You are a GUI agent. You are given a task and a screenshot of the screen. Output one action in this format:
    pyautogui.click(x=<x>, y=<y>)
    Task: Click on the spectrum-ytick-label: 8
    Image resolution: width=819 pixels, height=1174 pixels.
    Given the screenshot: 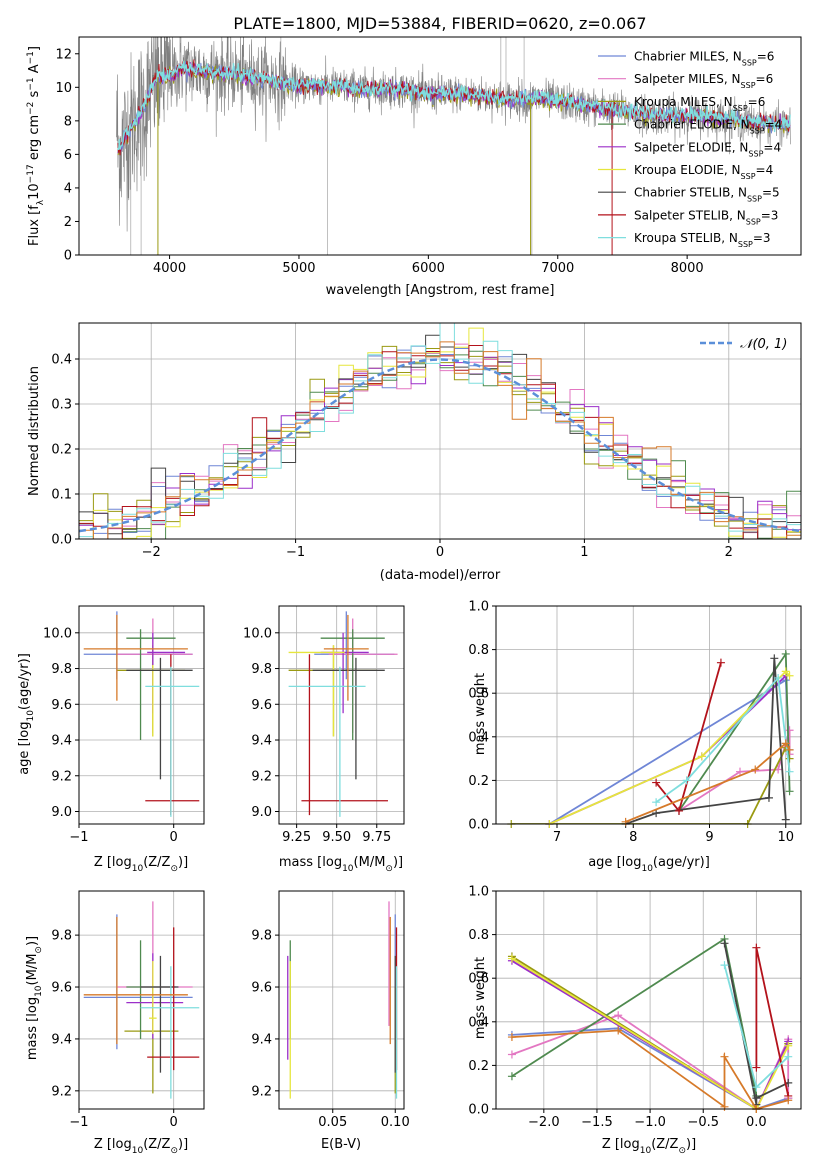 What is the action you would take?
    pyautogui.click(x=68, y=121)
    